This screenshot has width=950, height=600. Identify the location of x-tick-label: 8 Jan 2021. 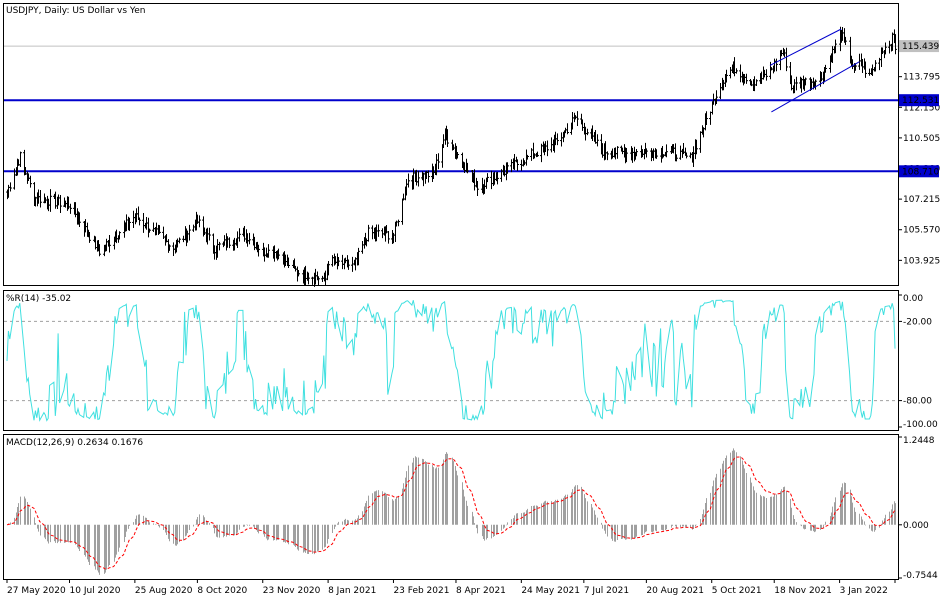
(352, 591).